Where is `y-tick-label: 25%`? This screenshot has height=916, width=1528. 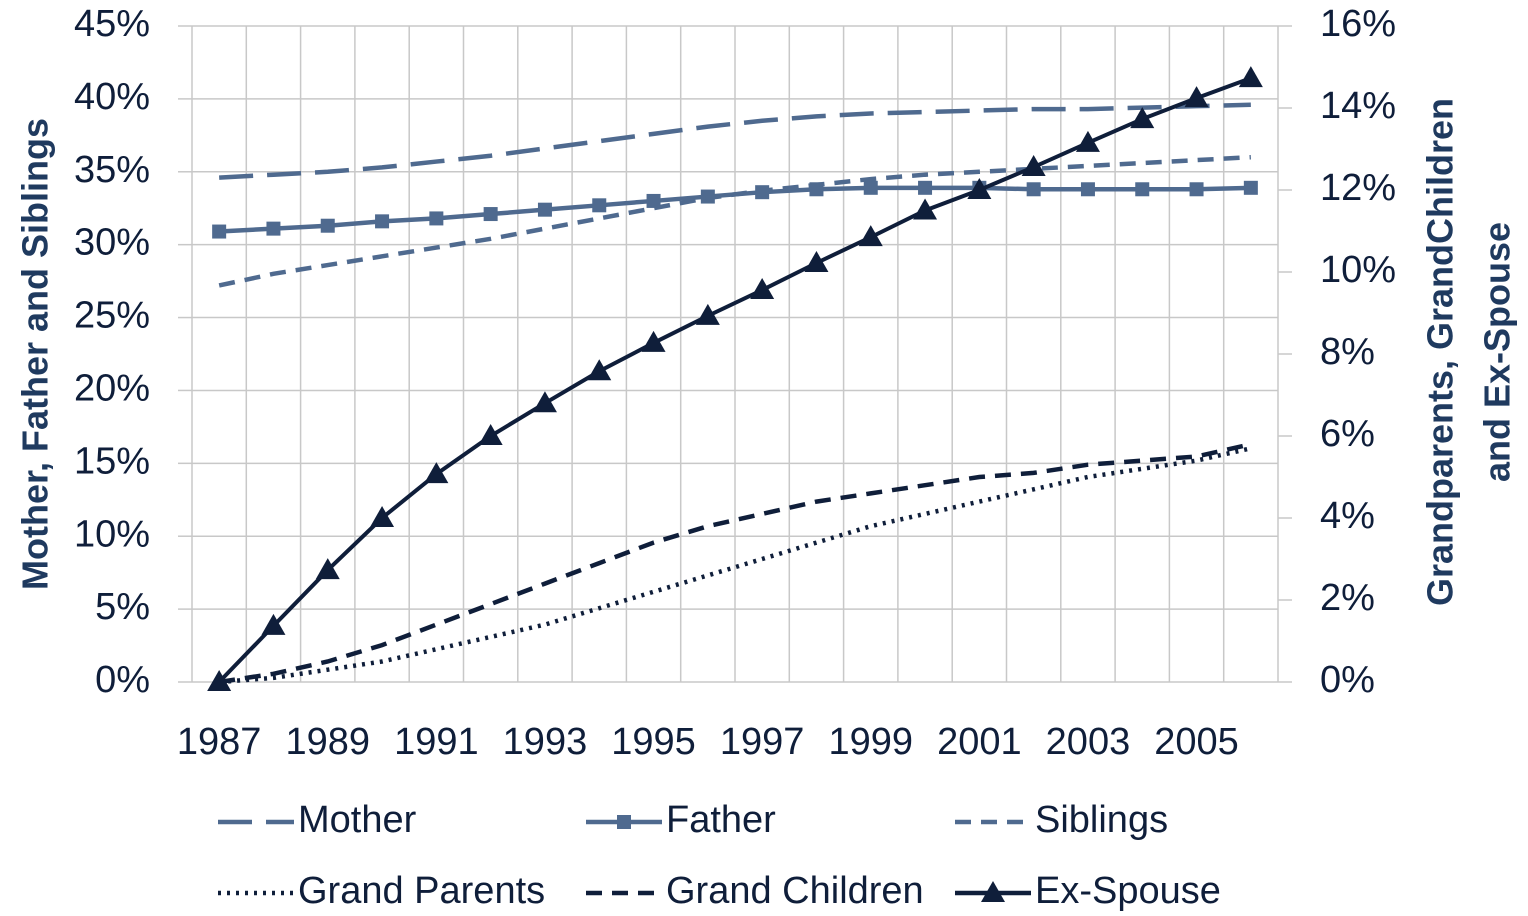
y-tick-label: 25% is located at coordinates (112, 316).